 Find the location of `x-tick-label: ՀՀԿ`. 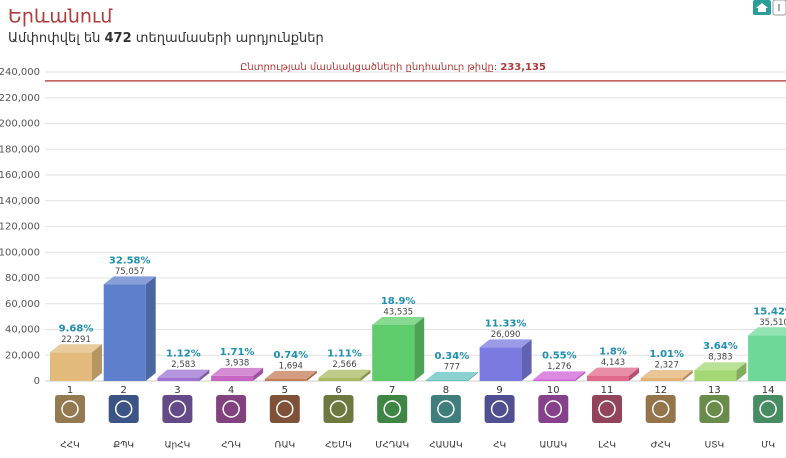

x-tick-label: ՀՀԿ is located at coordinates (69, 446).